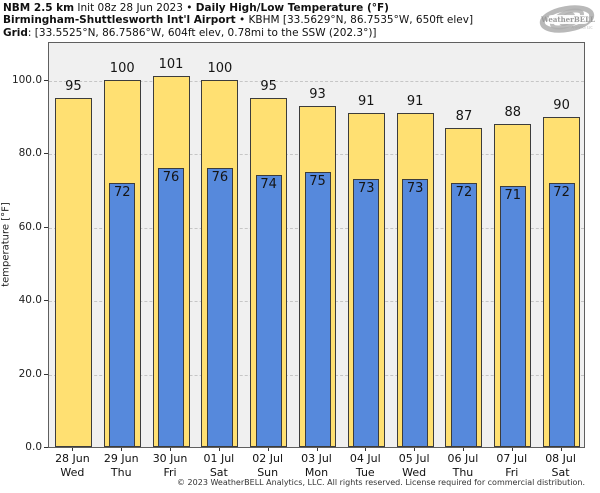 The height and width of the screenshot is (493, 600). I want to click on model-name: NBM 2.5 km, so click(39, 8).